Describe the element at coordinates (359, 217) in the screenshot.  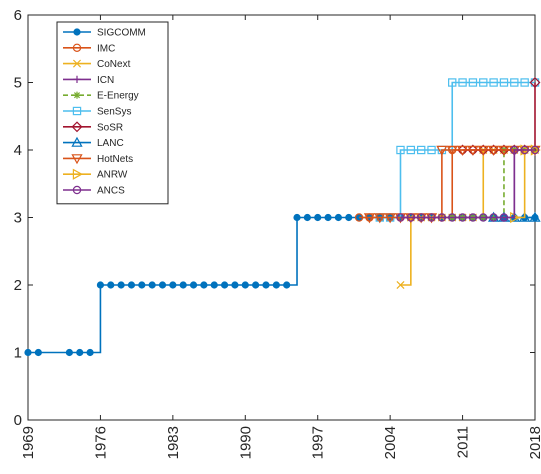
I see `data-point-imc` at that location.